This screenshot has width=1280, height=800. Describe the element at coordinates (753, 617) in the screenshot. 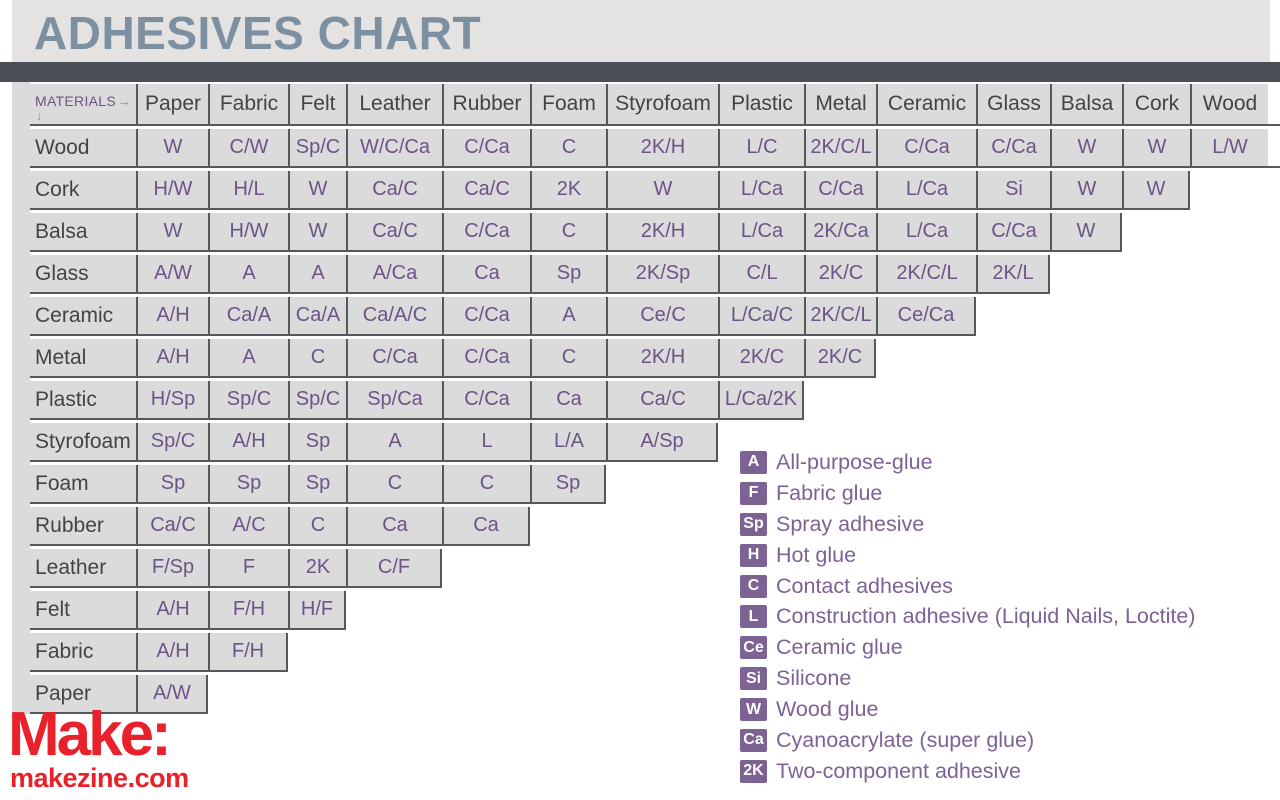

I see `legend-badge: L` at that location.